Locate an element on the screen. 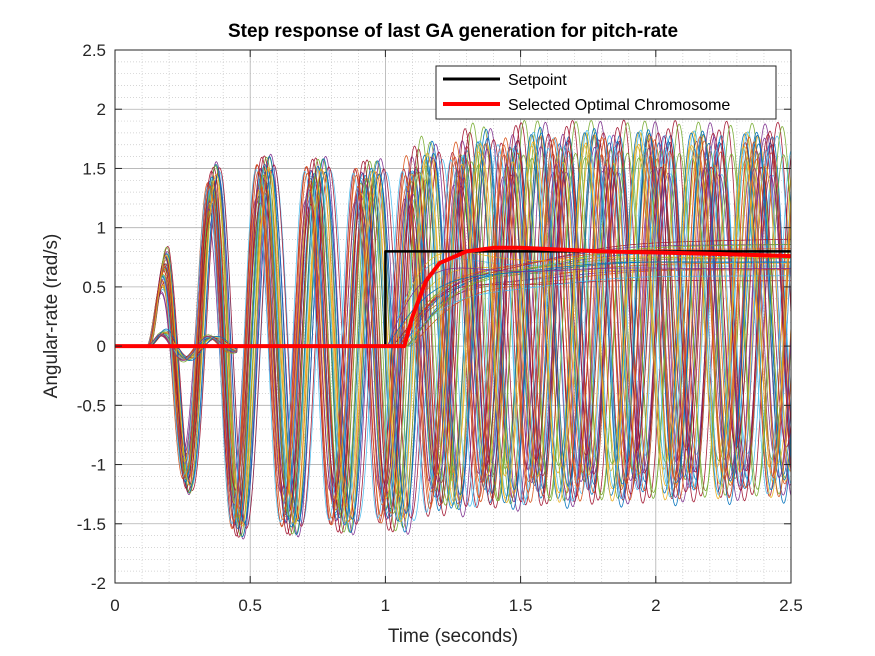  y-axis-label: Angular-rate (rad/s) is located at coordinates (51, 316).